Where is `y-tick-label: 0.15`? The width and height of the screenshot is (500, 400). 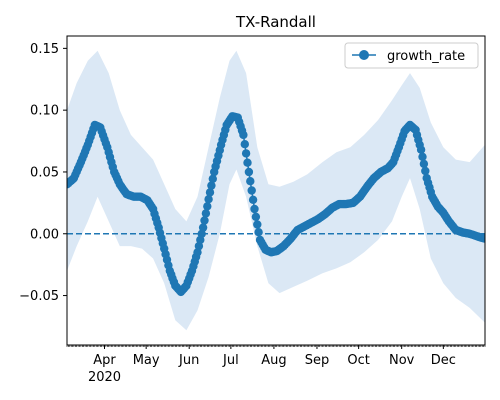
y-tick-label: 0.15 is located at coordinates (44, 49).